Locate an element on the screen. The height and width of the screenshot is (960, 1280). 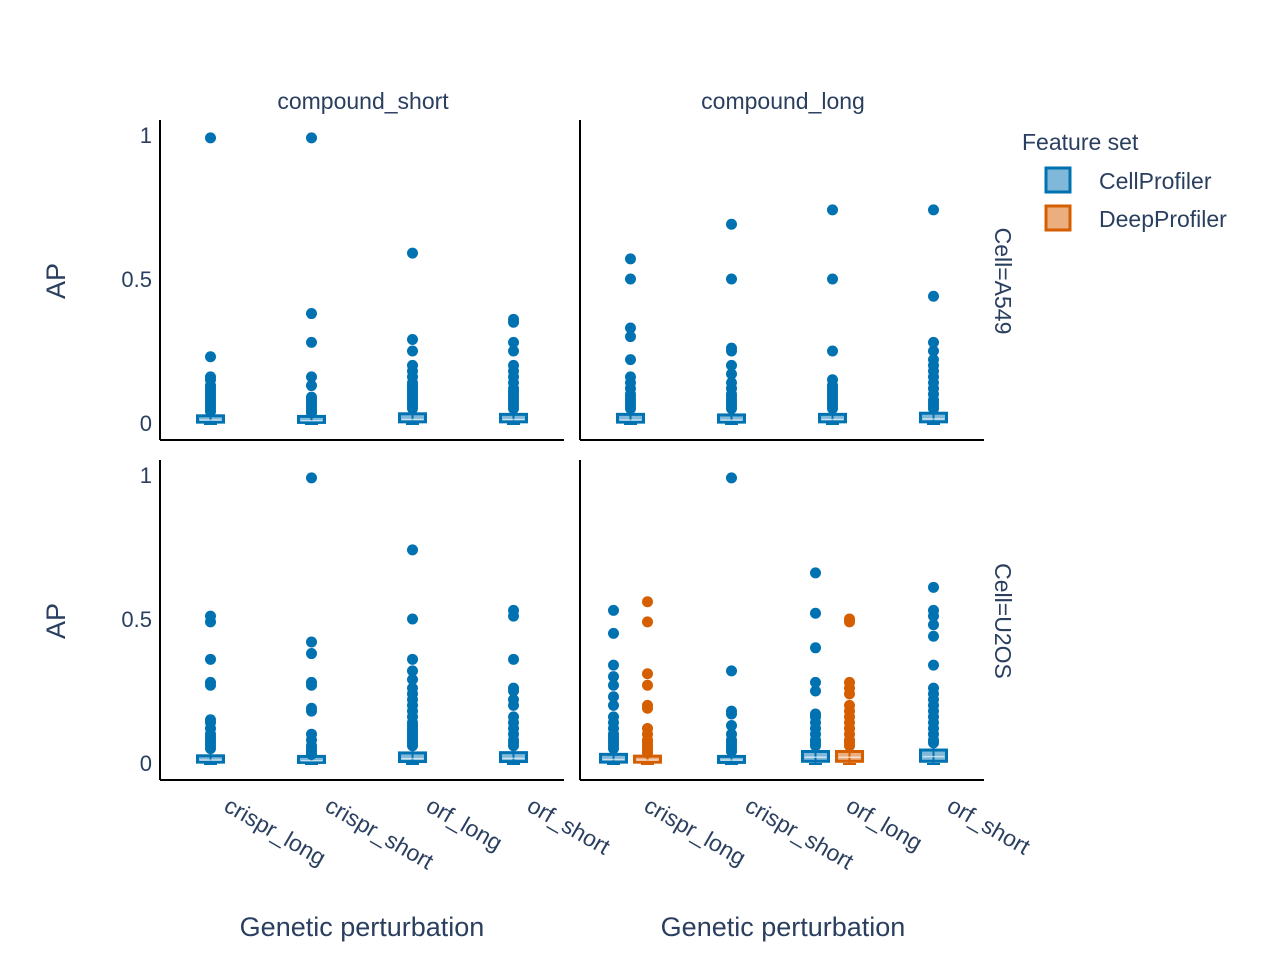
y-tick-label: 0.5 is located at coordinates (136, 619).